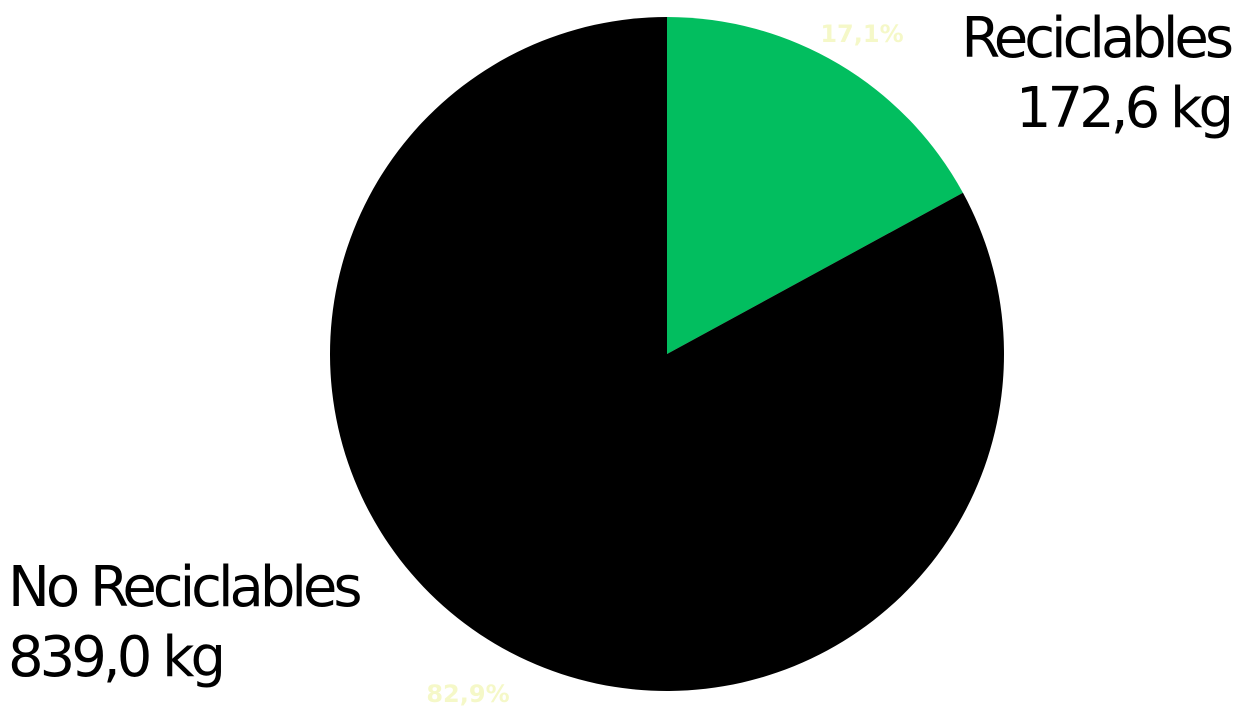  I want to click on reciclables-name-label: Reciclables, so click(1097, 38).